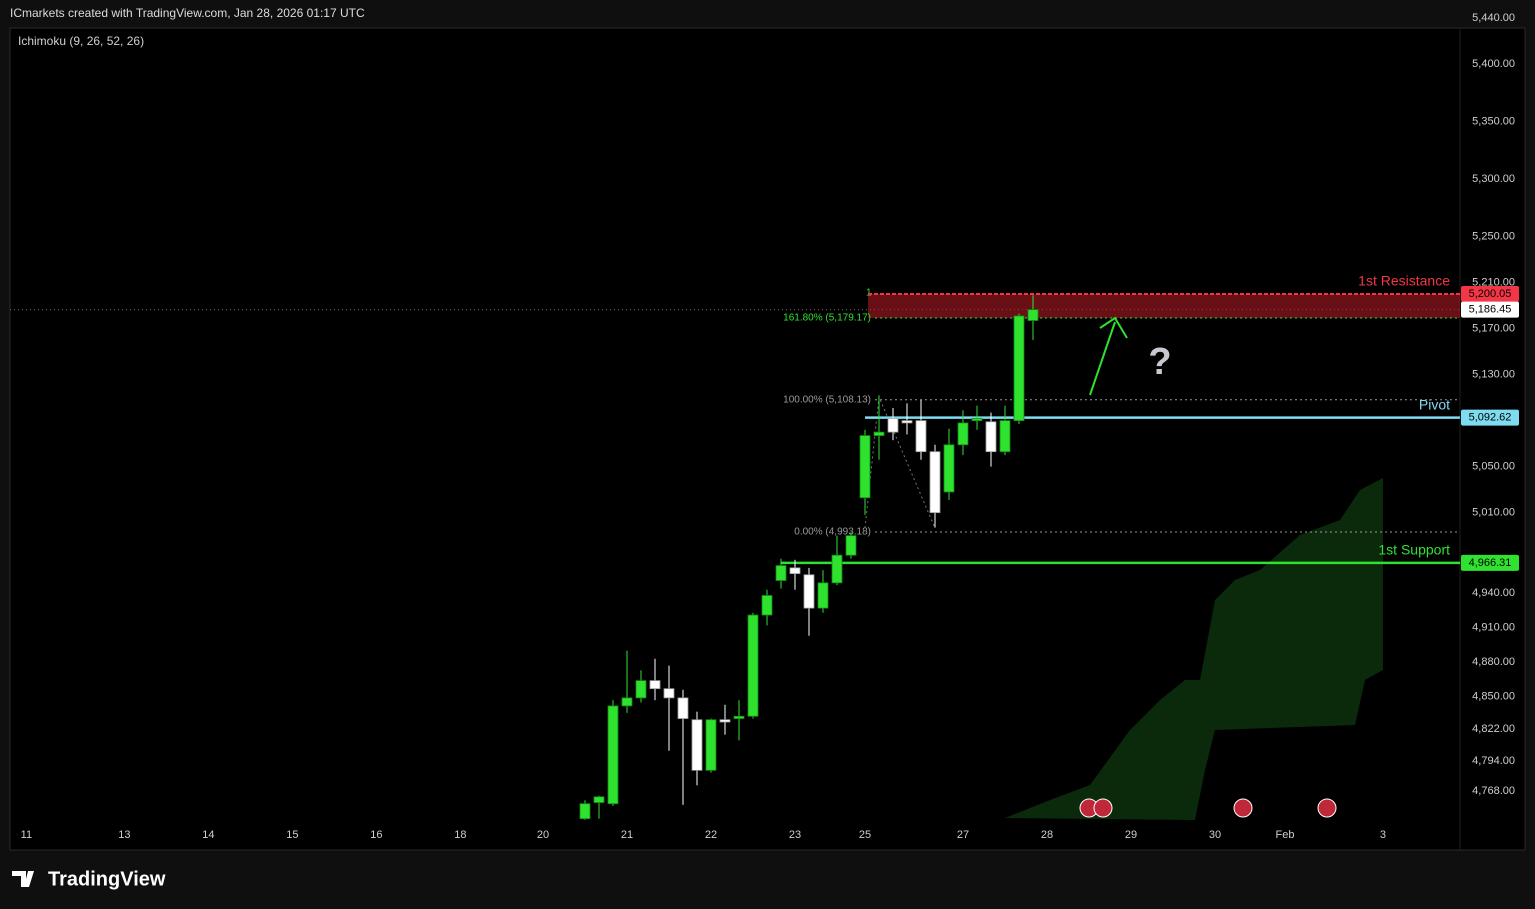 The height and width of the screenshot is (909, 1535). Describe the element at coordinates (292, 835) in the screenshot. I see `x-tick-label: 15` at that location.